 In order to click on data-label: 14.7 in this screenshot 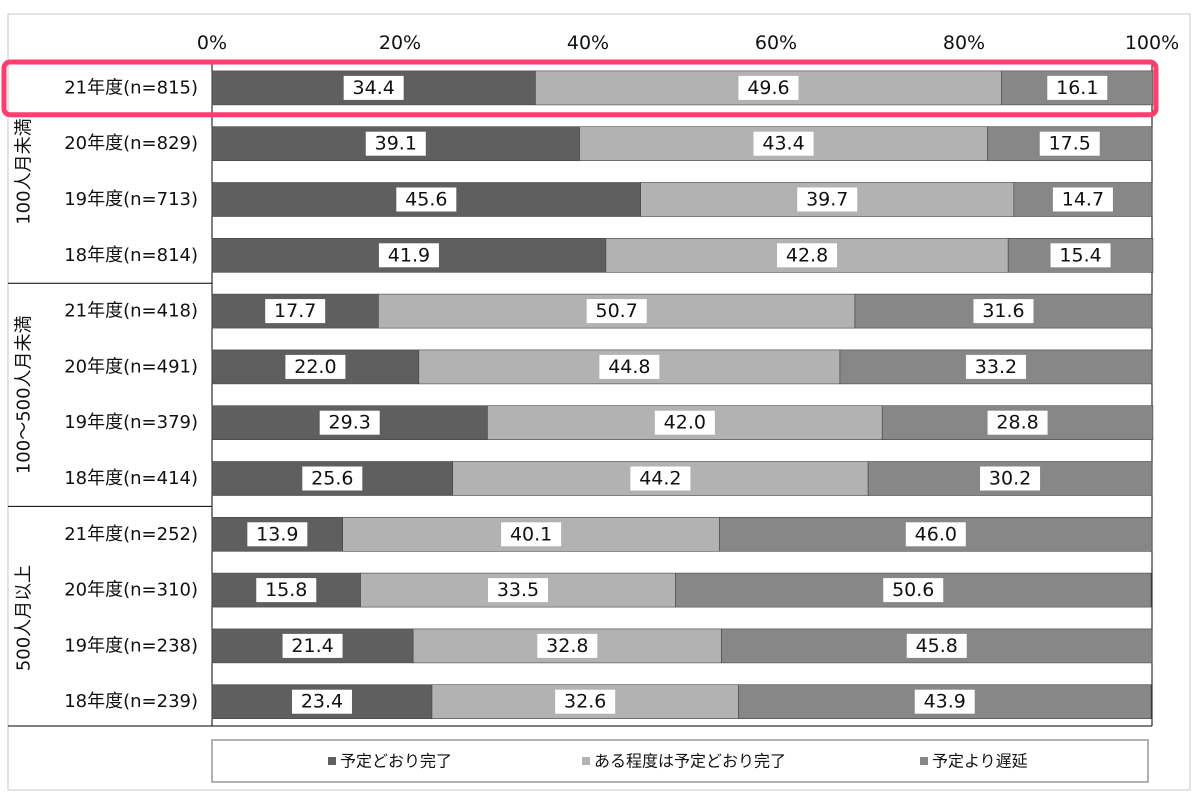, I will do `click(1083, 200)`.